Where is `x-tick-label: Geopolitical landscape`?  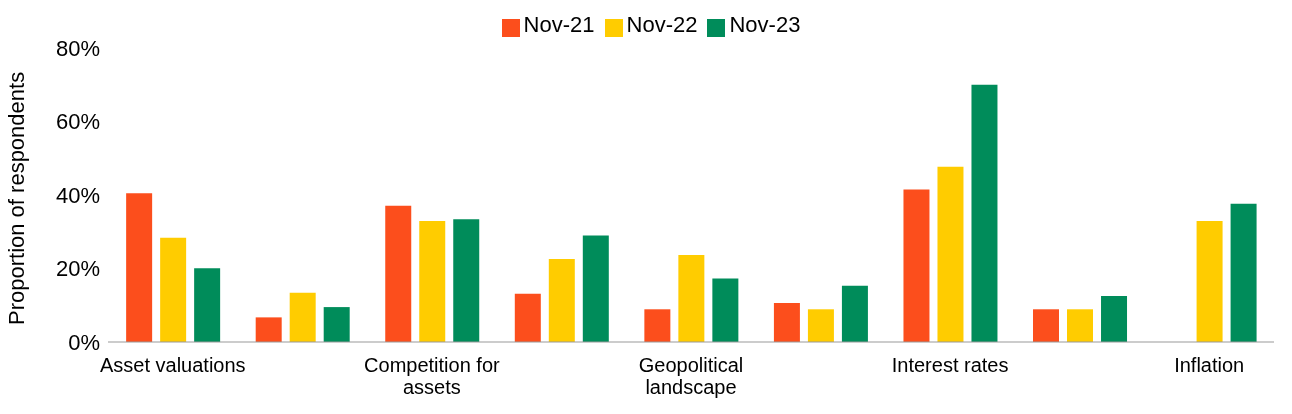
x-tick-label: Geopolitical landscape is located at coordinates (691, 376).